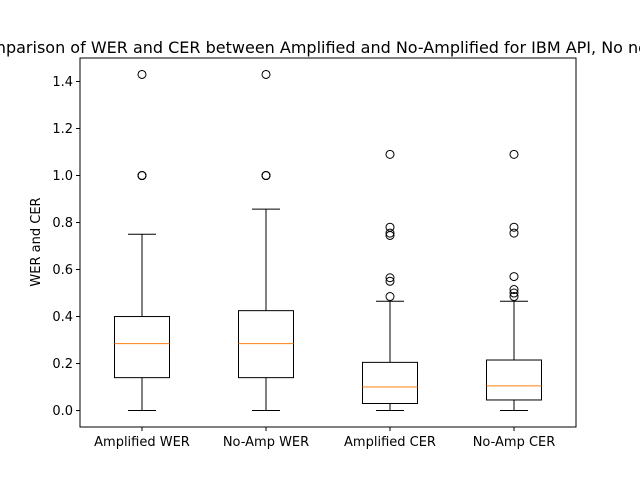  Describe the element at coordinates (142, 442) in the screenshot. I see `x-tick-label: Amplified WER` at that location.